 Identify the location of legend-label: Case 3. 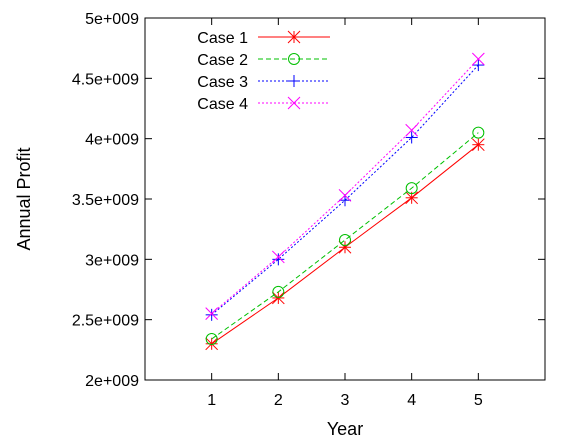
(222, 82).